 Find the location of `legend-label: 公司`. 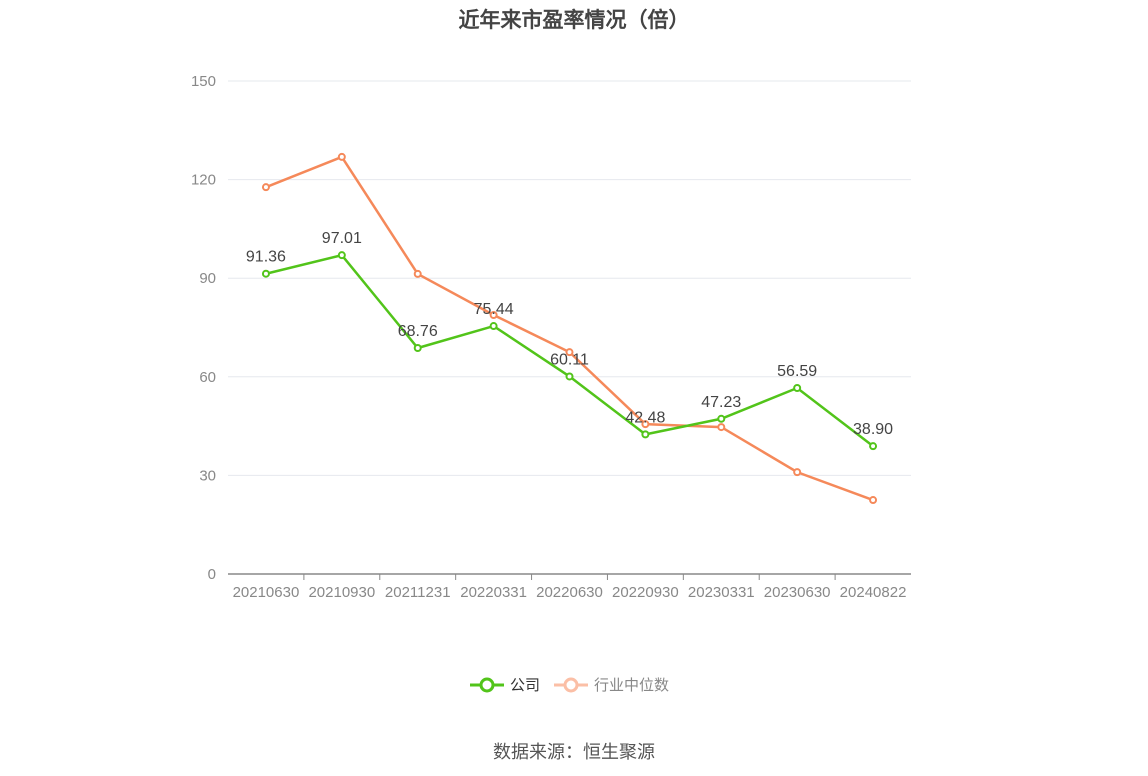

legend-label: 公司 is located at coordinates (525, 685).